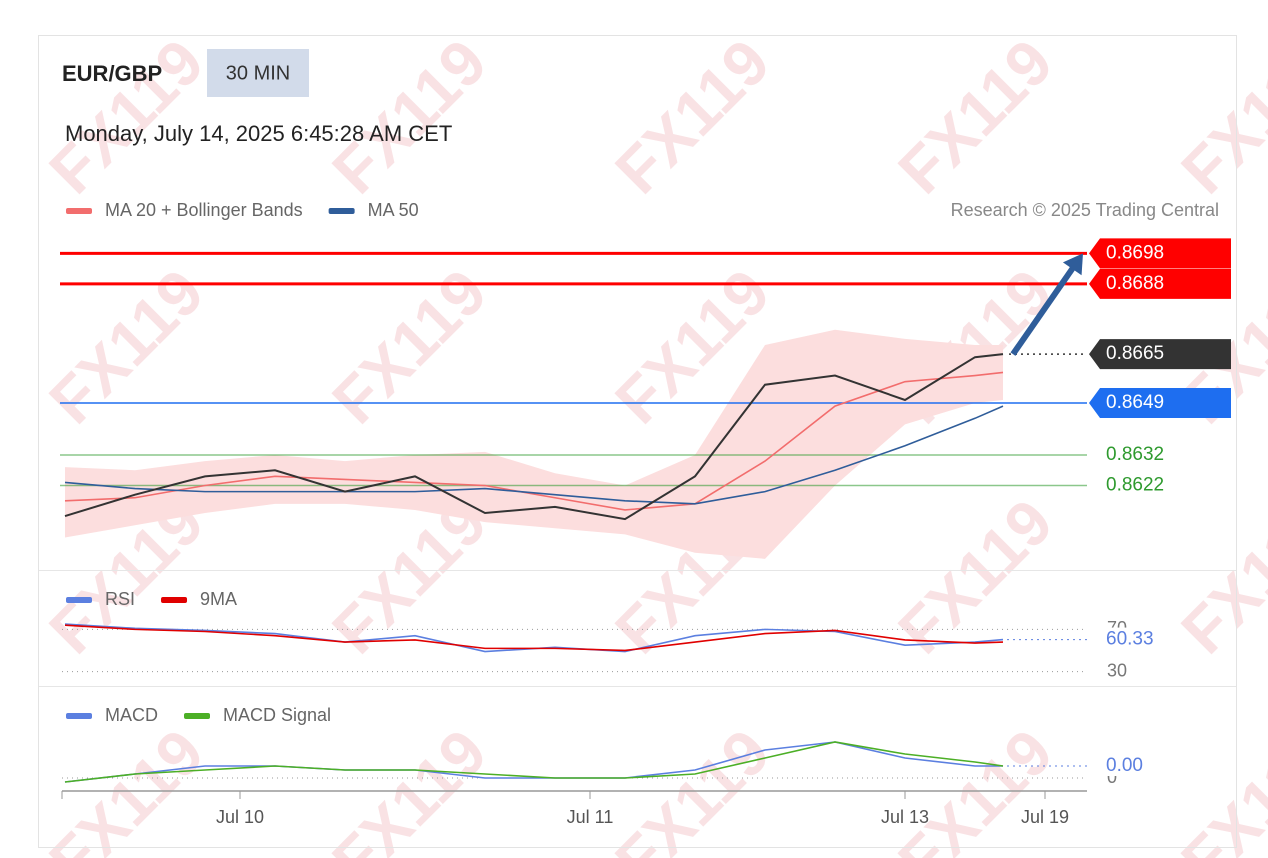  I want to click on symbol: EUR/GBP, so click(112, 73).